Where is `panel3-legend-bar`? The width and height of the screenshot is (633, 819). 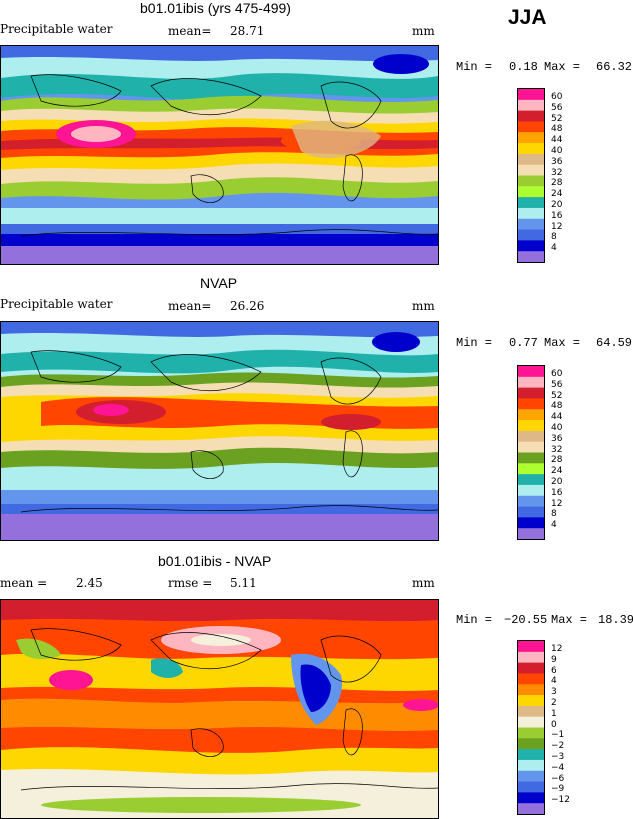
panel3-legend-bar is located at coordinates (531, 727).